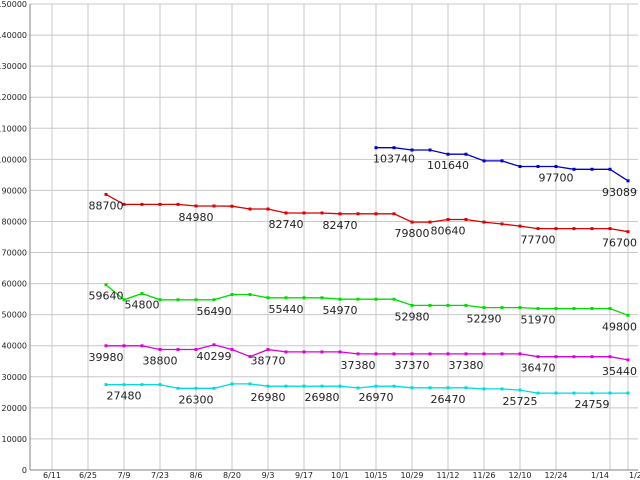 The image size is (640, 480). What do you see at coordinates (160, 475) in the screenshot?
I see `x-tick-label: 7/23` at bounding box center [160, 475].